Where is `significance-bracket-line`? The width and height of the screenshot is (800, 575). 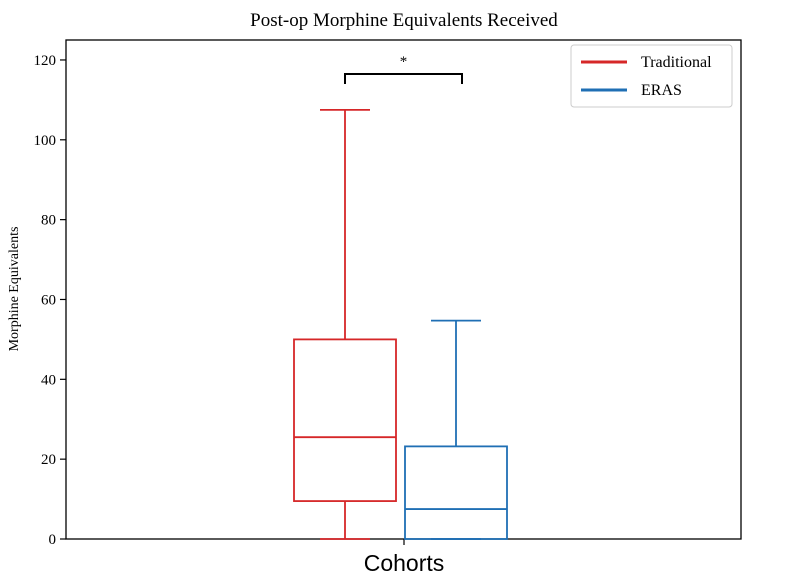 significance-bracket-line is located at coordinates (403, 78).